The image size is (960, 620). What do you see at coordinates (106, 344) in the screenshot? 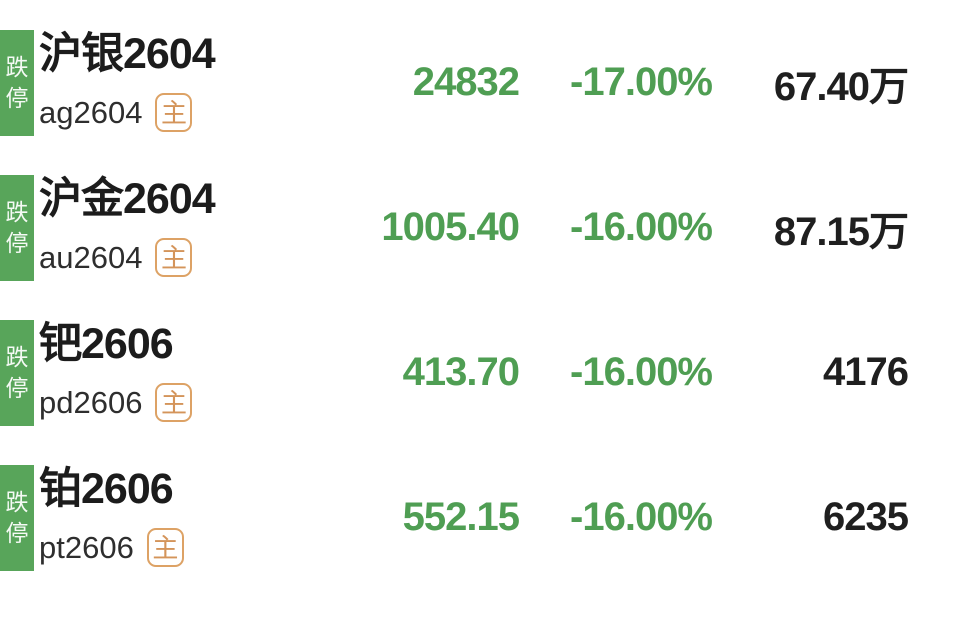
I see `contract-name: 钯2606` at bounding box center [106, 344].